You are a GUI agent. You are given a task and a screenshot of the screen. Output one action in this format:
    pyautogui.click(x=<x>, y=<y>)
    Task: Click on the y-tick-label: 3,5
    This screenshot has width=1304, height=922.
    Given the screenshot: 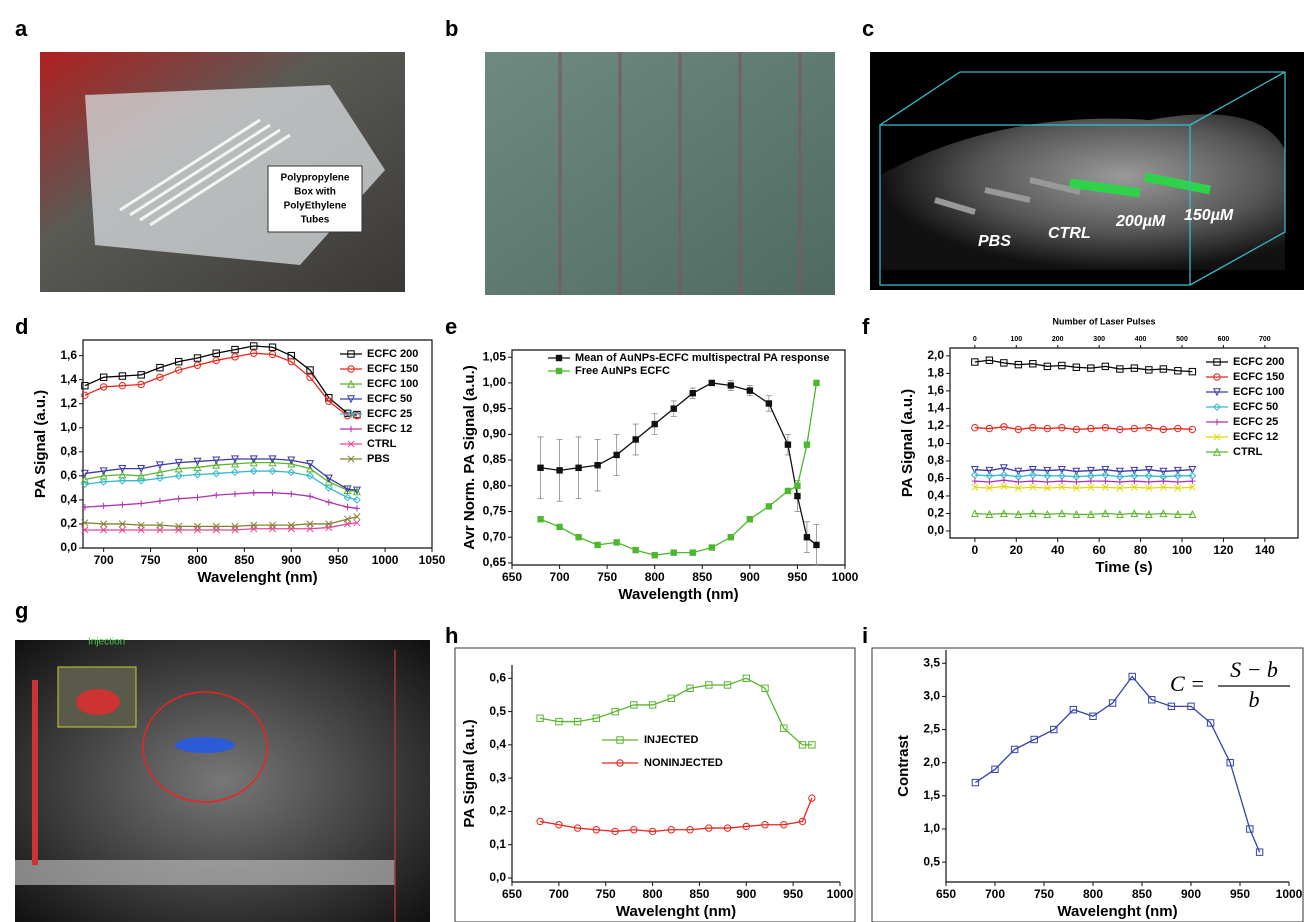 What is the action you would take?
    pyautogui.click(x=931, y=662)
    